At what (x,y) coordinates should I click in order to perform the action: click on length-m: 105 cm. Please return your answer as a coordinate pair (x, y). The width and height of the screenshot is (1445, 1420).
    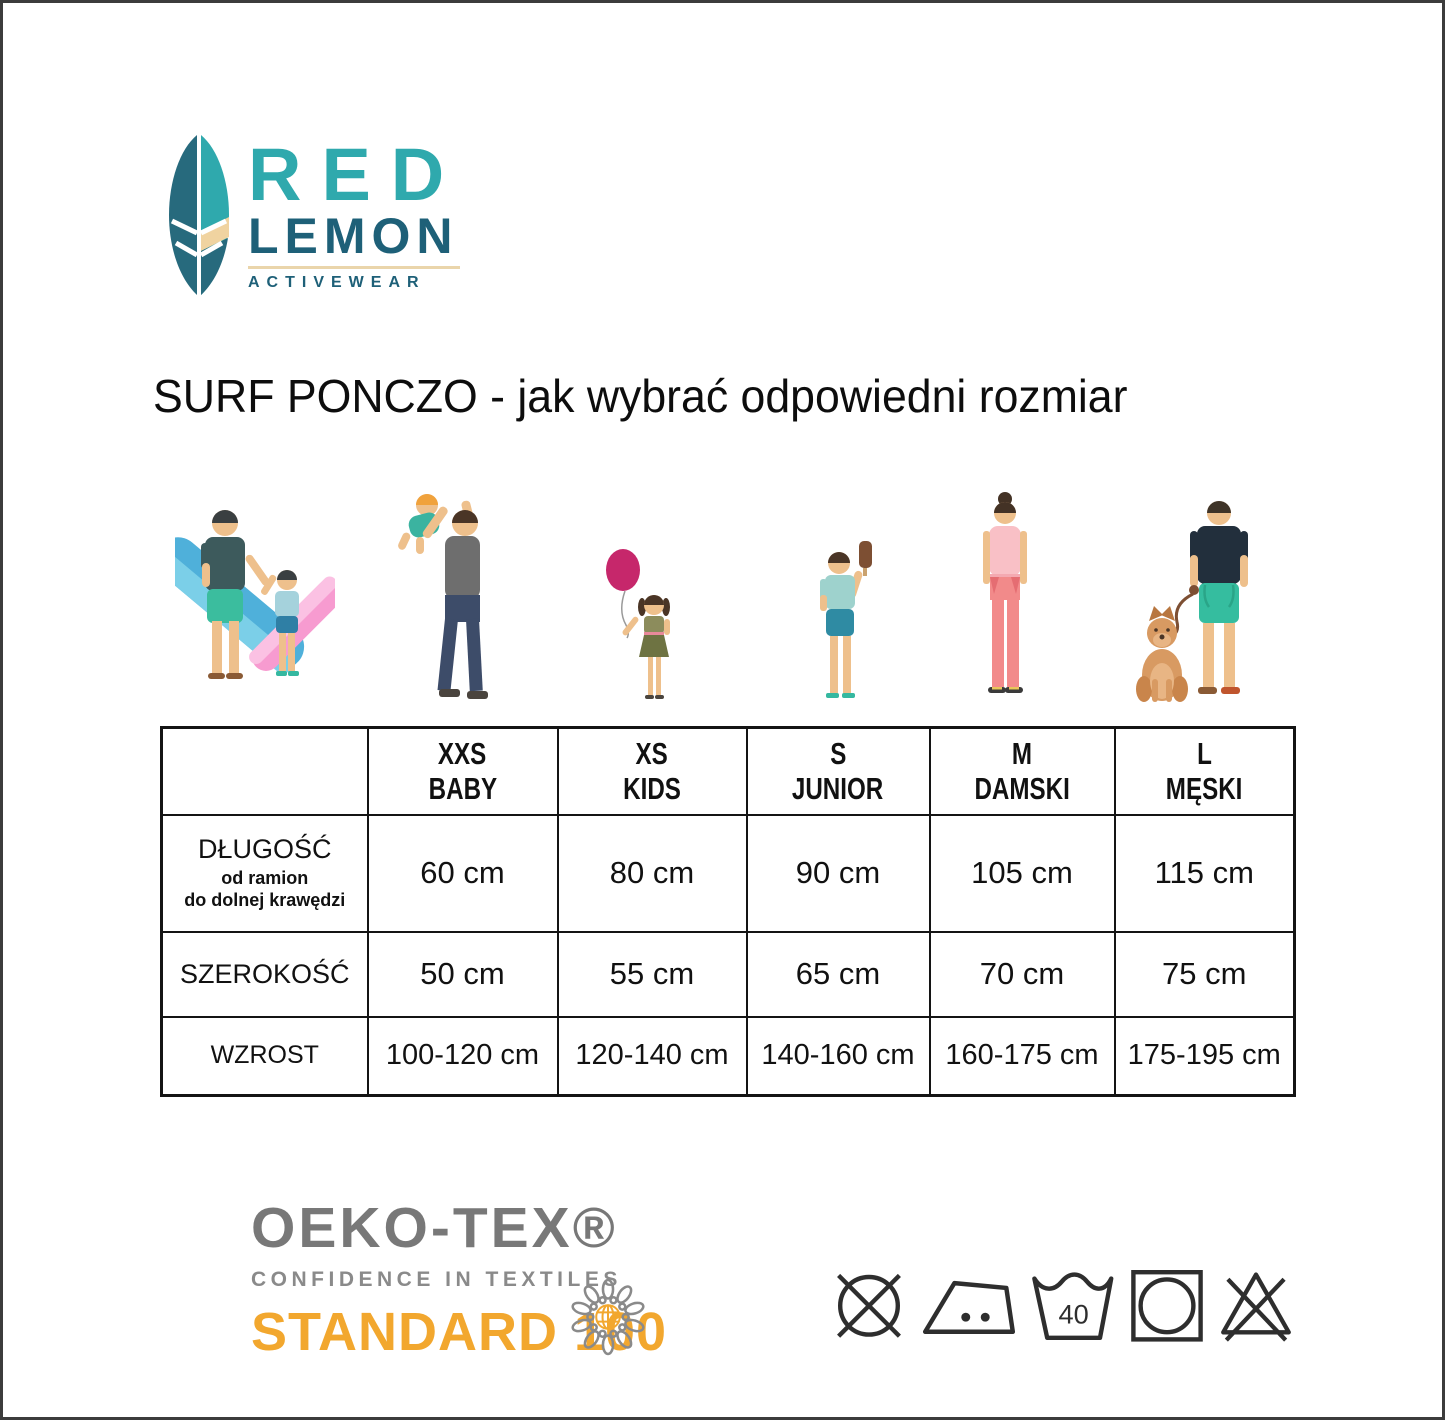
    Looking at the image, I should click on (1022, 873).